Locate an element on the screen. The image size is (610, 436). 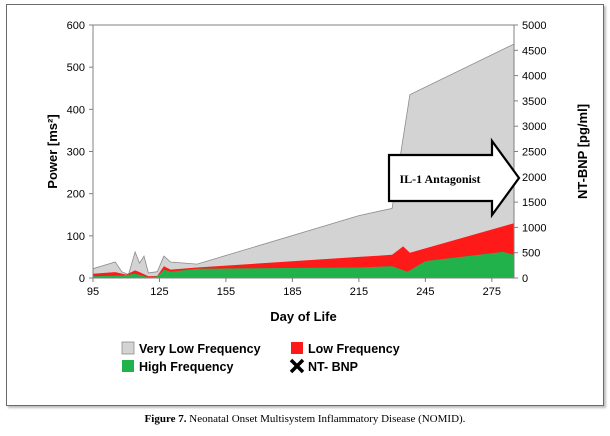
y-right-tick-label: 1500 is located at coordinates (534, 203).